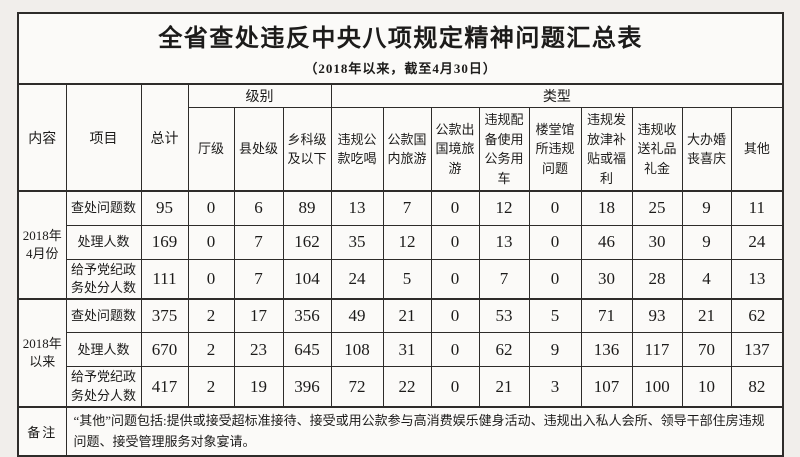 This screenshot has width=800, height=457. I want to click on page-title: 全省查处违反中央八项规定精神问题汇总表, so click(400, 39).